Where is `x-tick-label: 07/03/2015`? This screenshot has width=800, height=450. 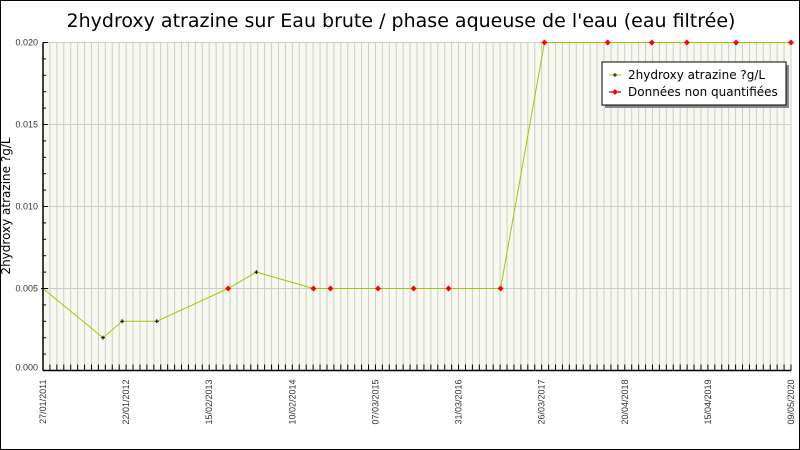 x-tick-label: 07/03/2015 is located at coordinates (375, 402).